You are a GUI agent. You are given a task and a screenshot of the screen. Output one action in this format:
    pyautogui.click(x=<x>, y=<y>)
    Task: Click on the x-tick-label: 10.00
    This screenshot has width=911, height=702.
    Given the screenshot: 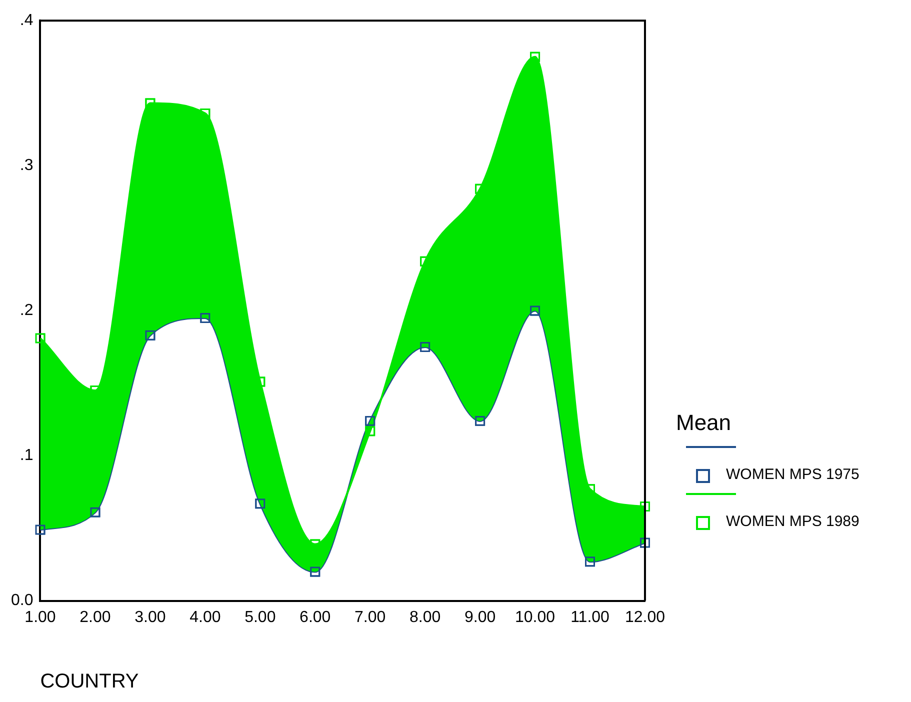 What is the action you would take?
    pyautogui.click(x=535, y=617)
    